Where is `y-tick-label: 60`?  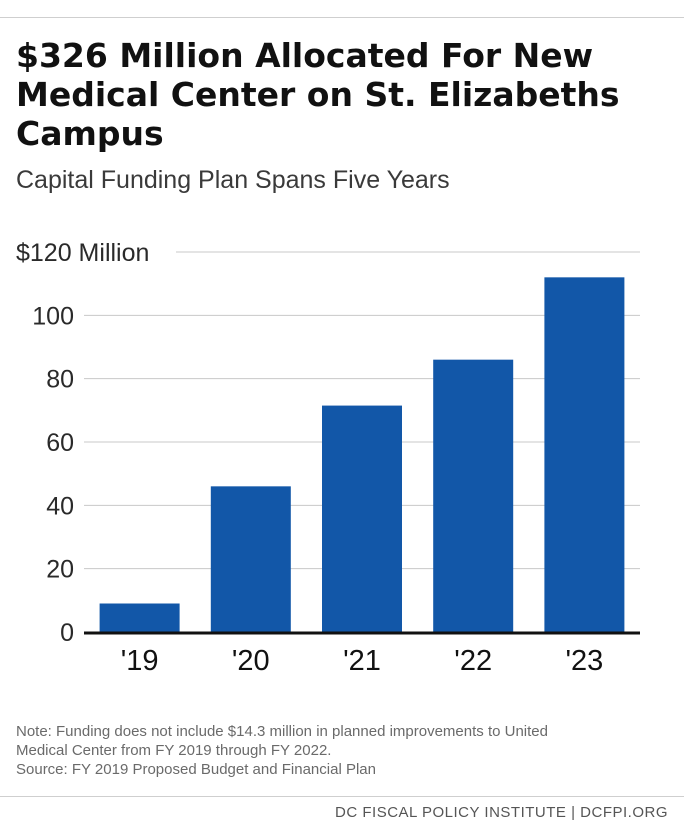 y-tick-label: 60 is located at coordinates (60, 443).